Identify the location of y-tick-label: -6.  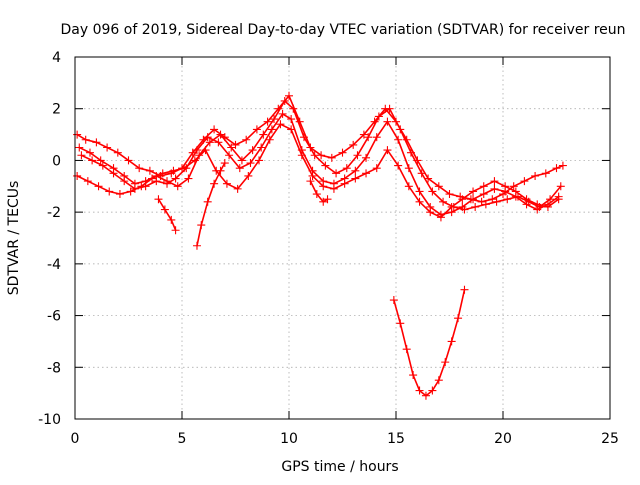
(54, 317).